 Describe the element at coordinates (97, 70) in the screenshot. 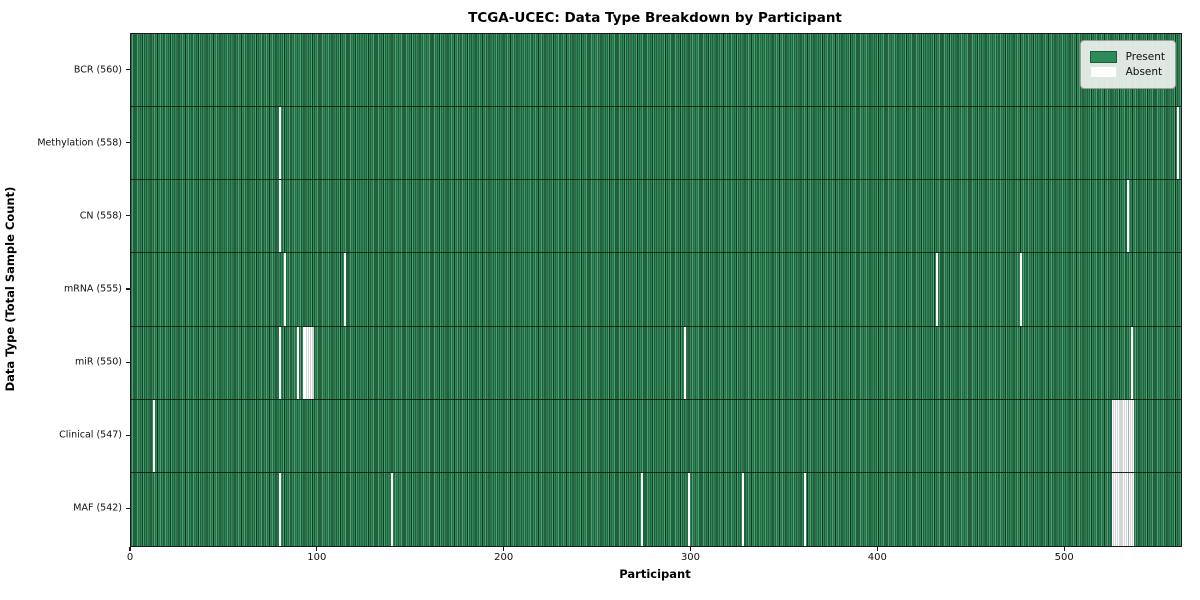

I see `y-tick-label: BCR (560)` at that location.